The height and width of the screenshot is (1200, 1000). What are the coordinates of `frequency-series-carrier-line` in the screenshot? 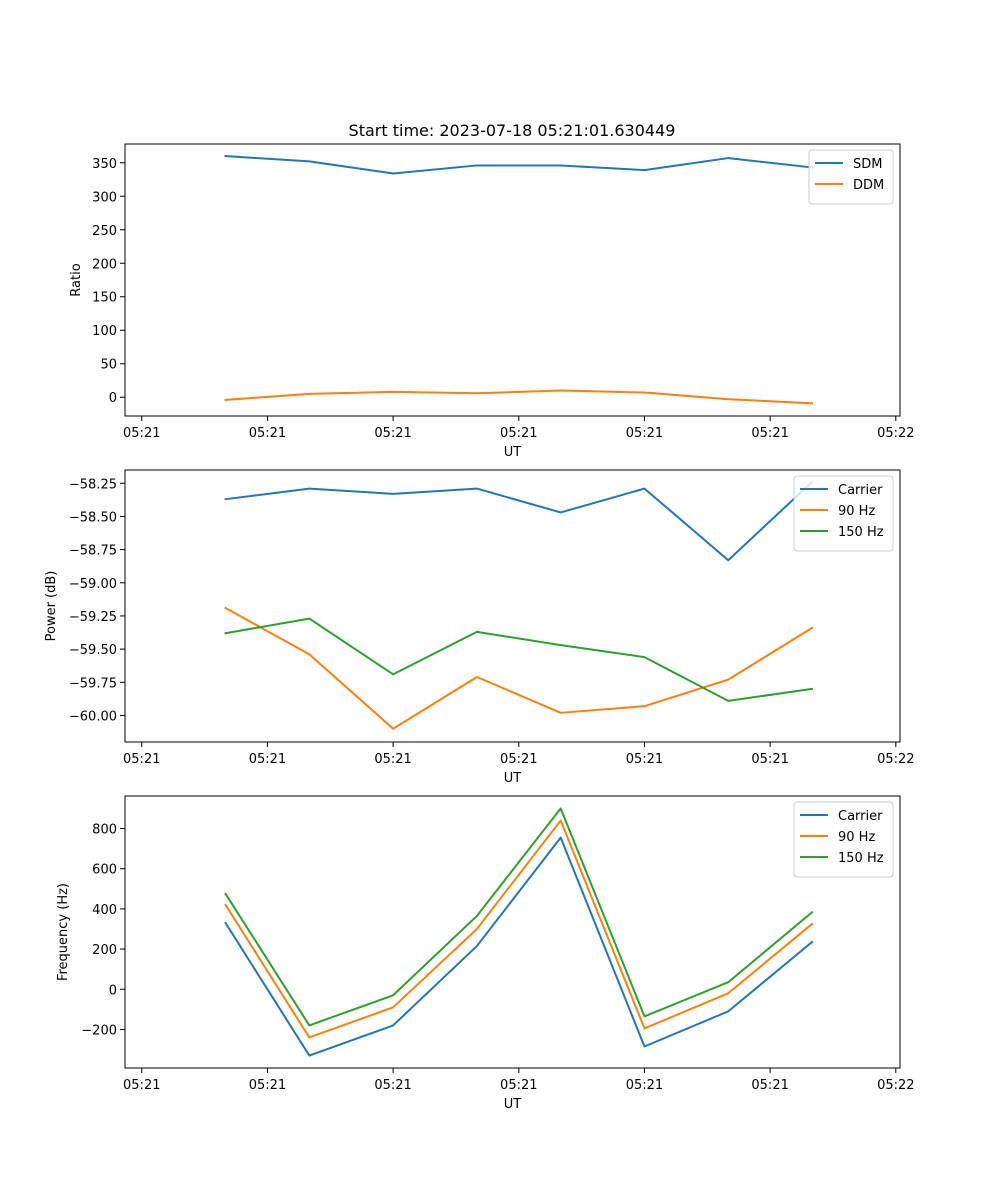 It's located at (519, 946).